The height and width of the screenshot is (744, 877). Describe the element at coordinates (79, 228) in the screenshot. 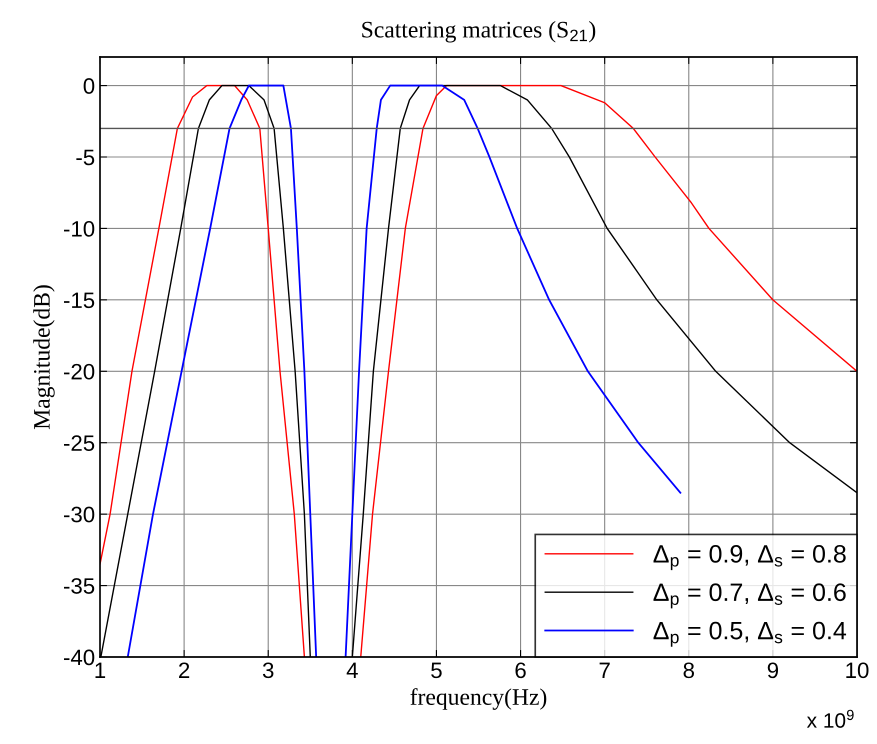

I see `y-tick-label: -10` at that location.